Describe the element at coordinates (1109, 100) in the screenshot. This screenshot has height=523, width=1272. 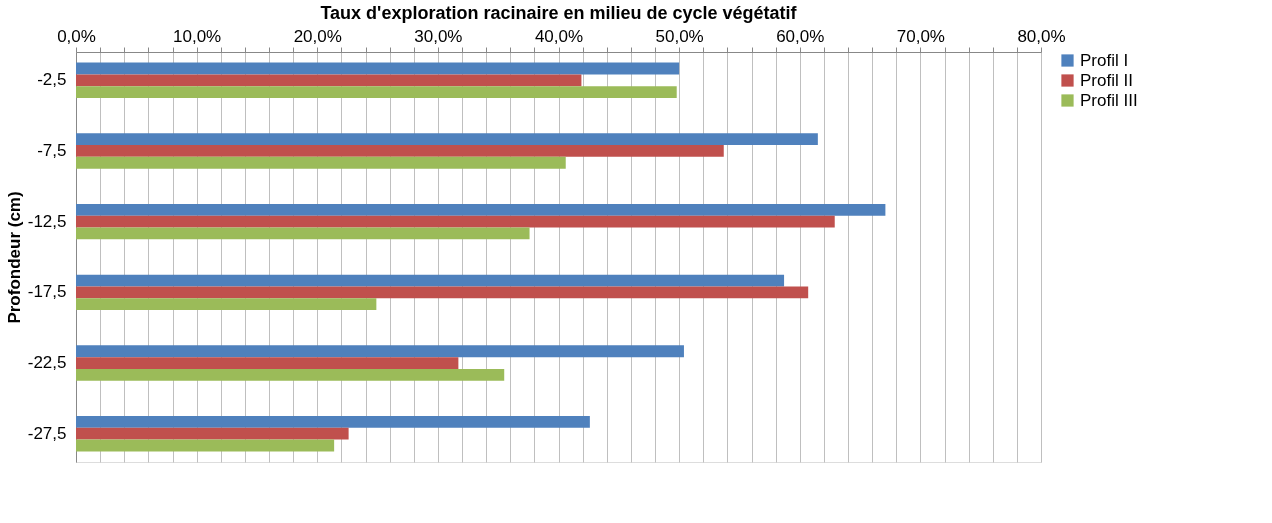
I see `legend-label: Profil III` at that location.